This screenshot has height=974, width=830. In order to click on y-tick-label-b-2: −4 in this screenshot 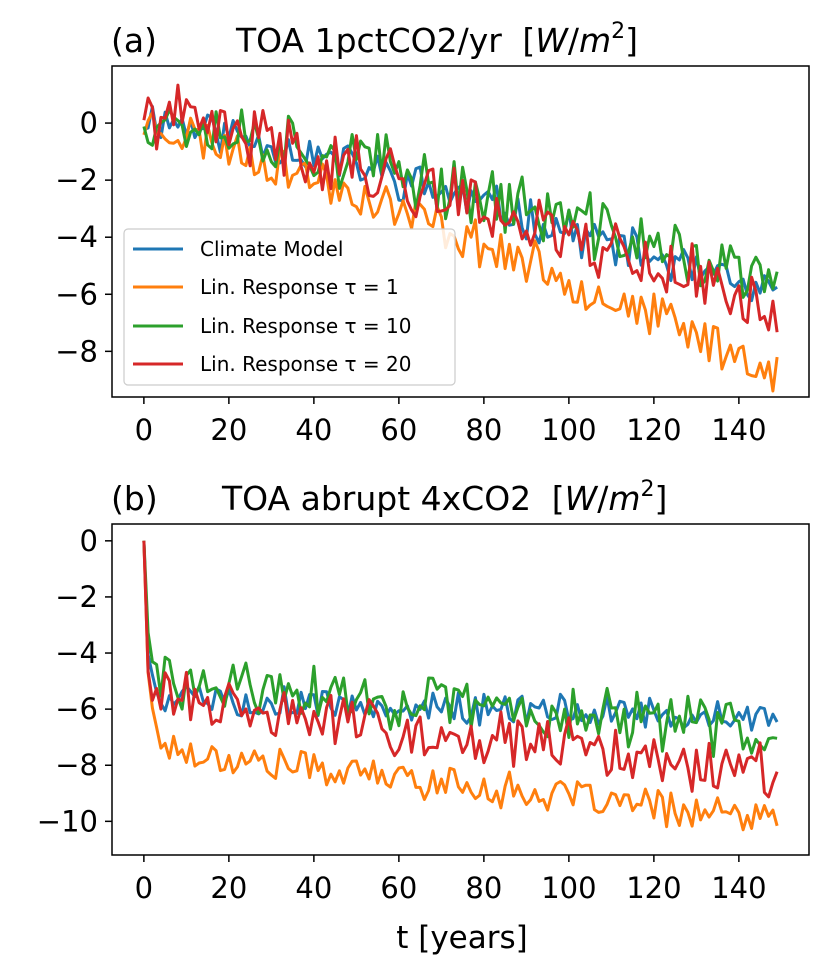, I will do `click(76, 653)`.